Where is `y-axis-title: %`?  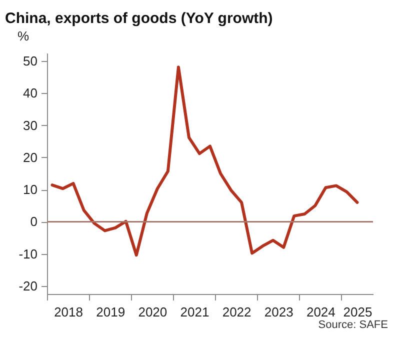
y-axis-title: % is located at coordinates (24, 36).